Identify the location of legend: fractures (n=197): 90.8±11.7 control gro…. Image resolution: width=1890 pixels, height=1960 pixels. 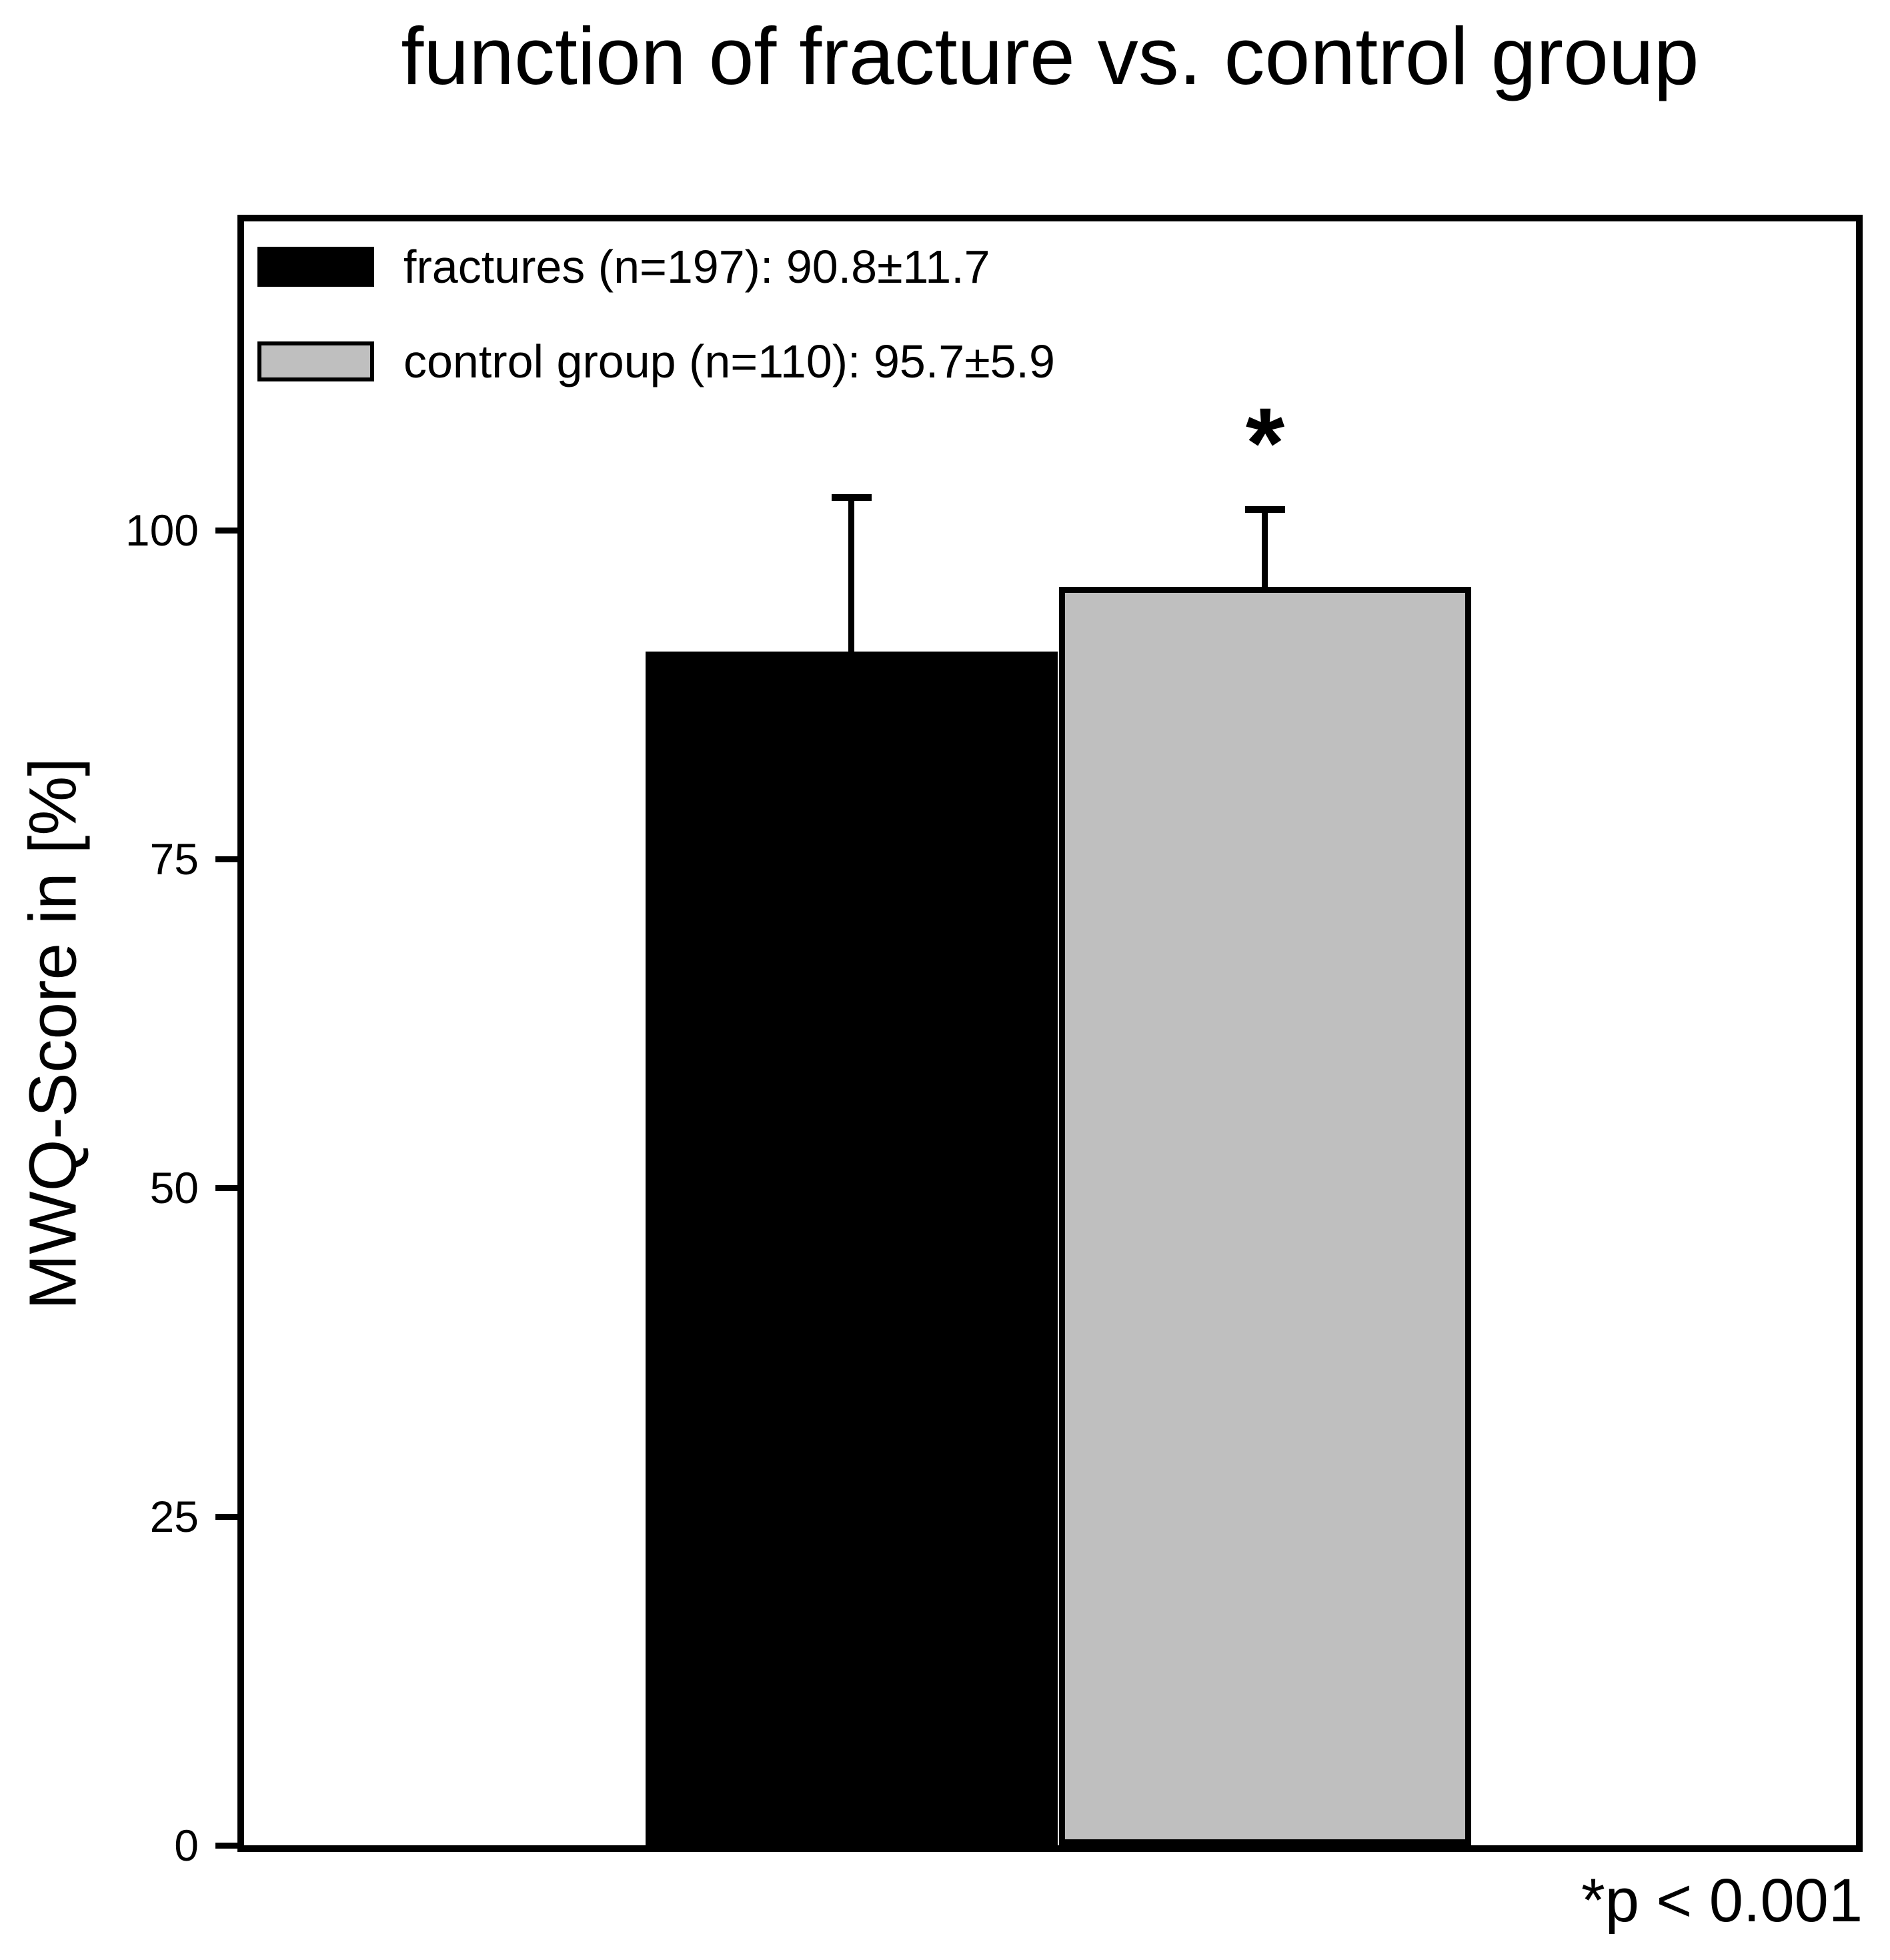
(656, 338).